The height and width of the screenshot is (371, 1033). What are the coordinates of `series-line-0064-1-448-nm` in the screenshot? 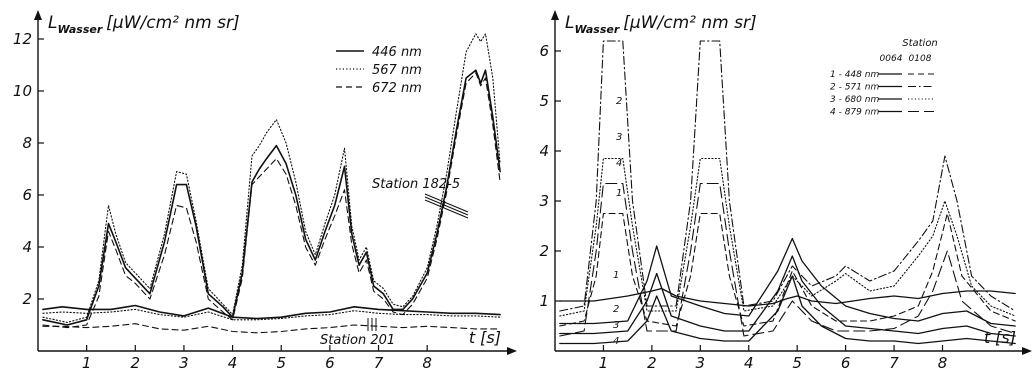 It's located at (787, 297).